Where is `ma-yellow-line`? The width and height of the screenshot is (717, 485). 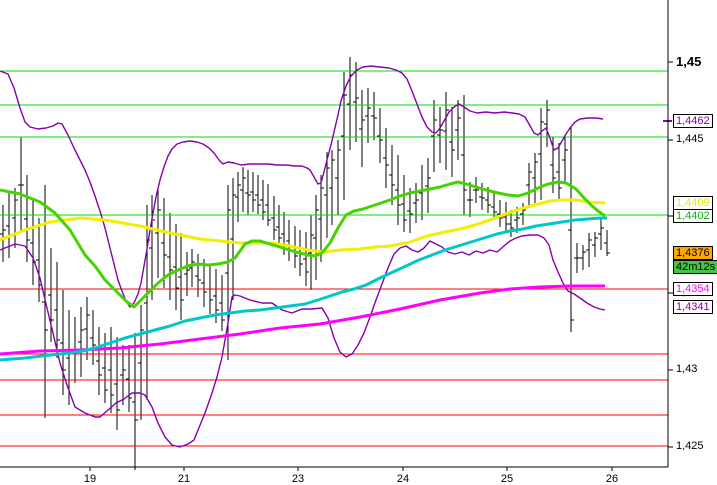 ma-yellow-line is located at coordinates (303, 226).